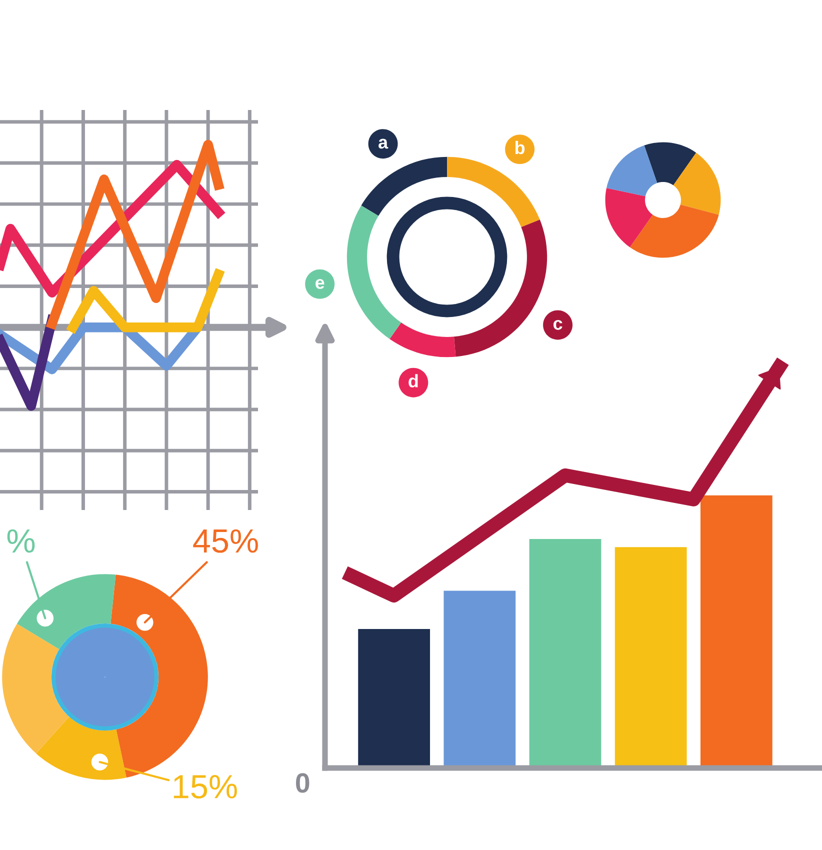 The image size is (822, 850). Describe the element at coordinates (413, 381) in the screenshot. I see `slice-label: d` at that location.